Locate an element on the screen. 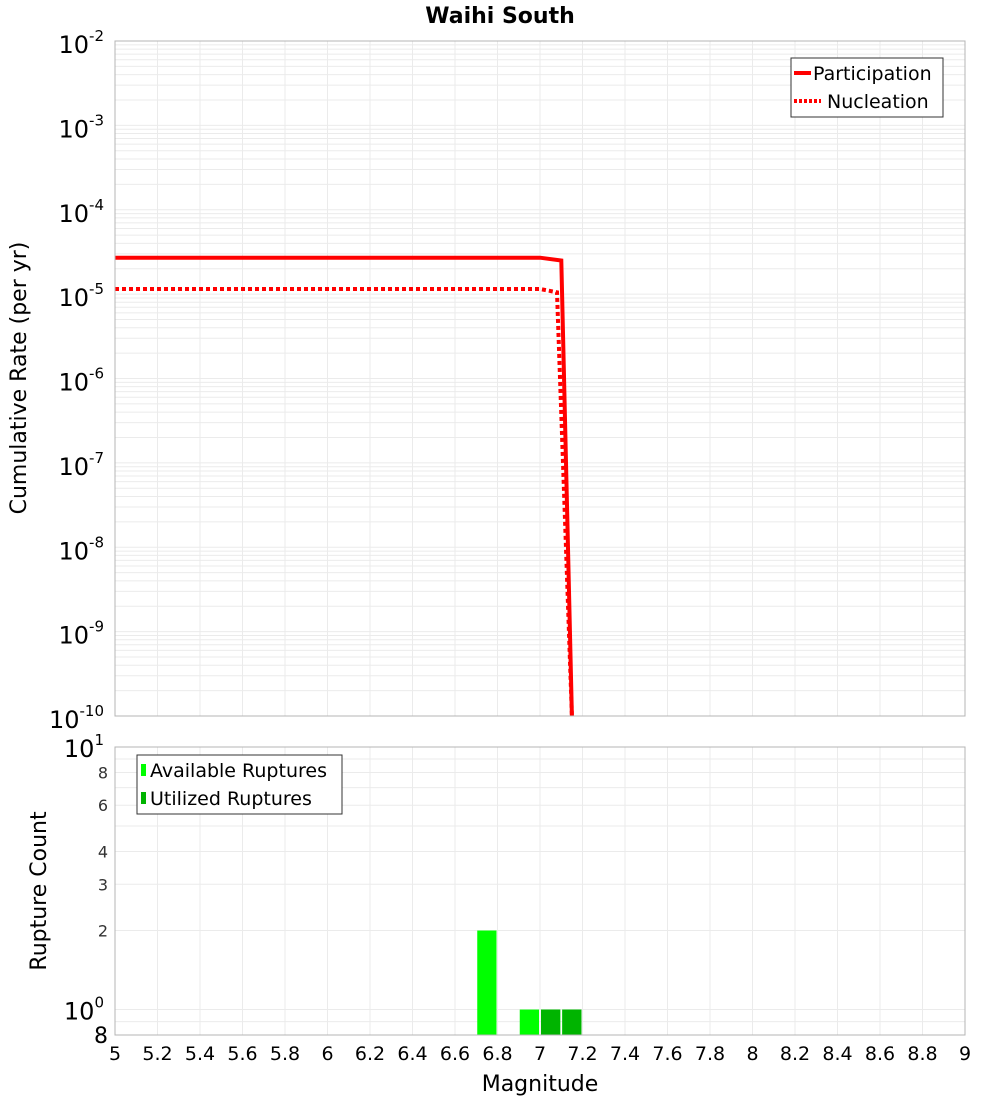 This screenshot has height=1100, width=1000. y-tick-label: 10⁻³ is located at coordinates (81, 127).